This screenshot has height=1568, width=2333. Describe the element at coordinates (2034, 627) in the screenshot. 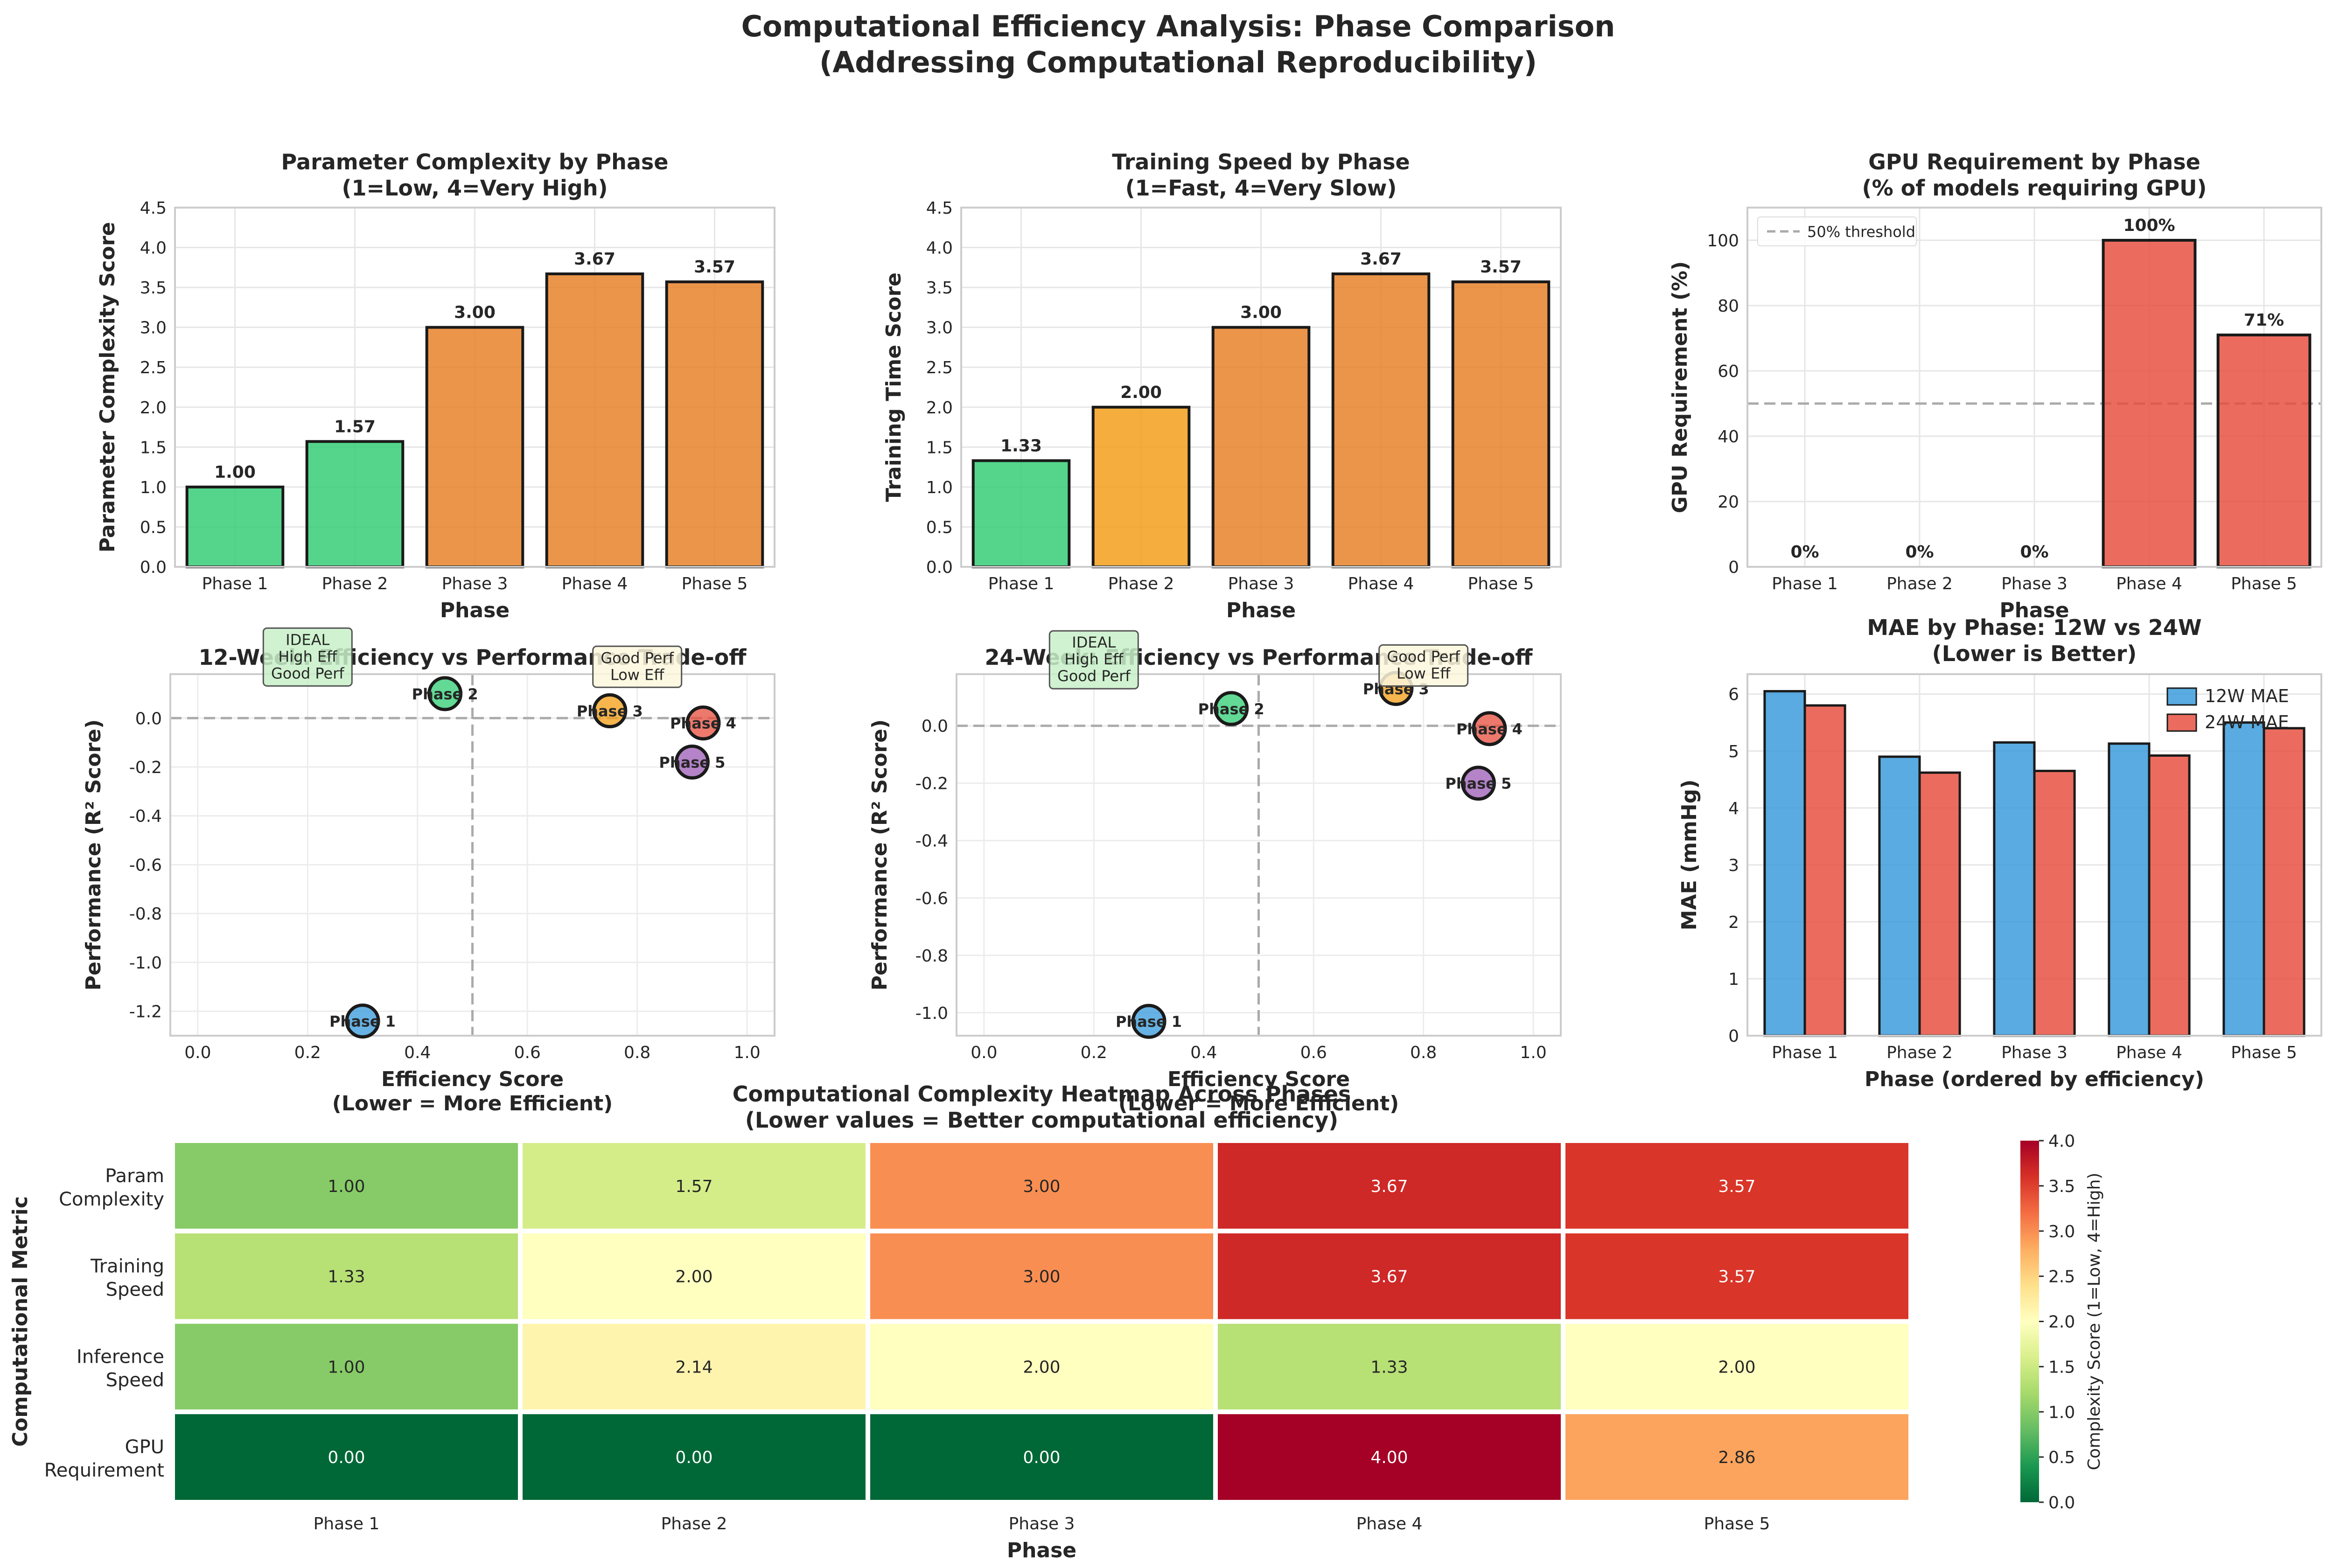

I see `chart-title: MAE by Phase: 12W vs 24W` at that location.